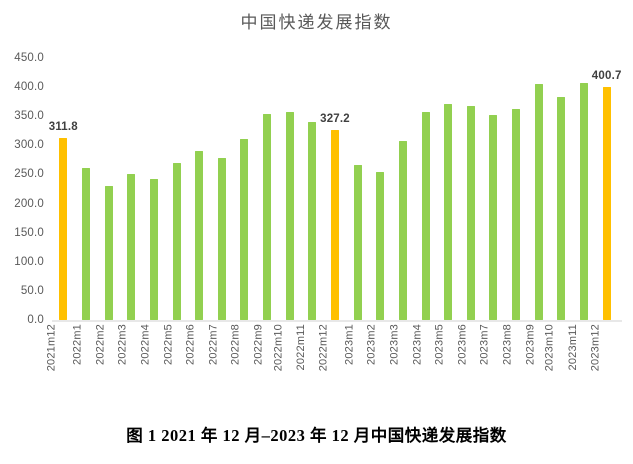 The width and height of the screenshot is (633, 464). Describe the element at coordinates (312, 221) in the screenshot. I see `bar-2022m11` at that location.